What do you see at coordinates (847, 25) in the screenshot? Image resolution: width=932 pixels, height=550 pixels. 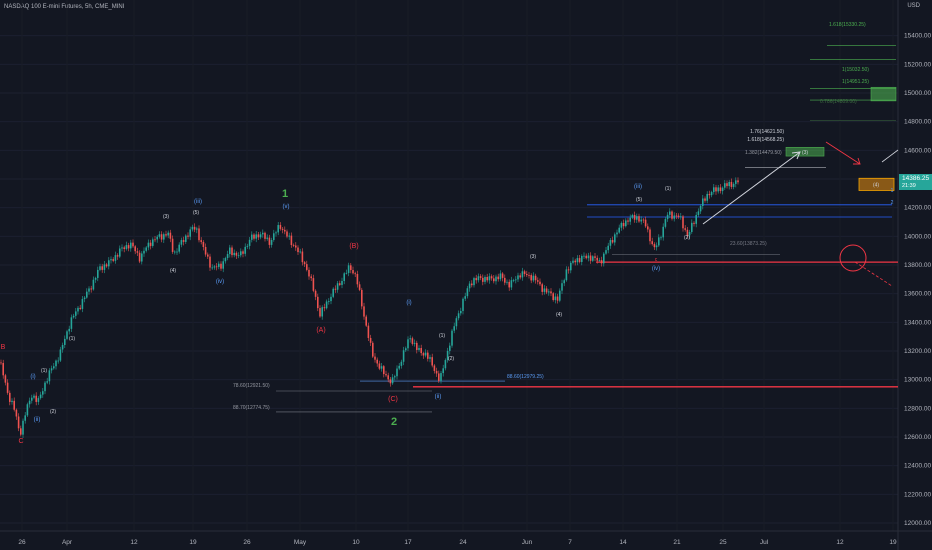 I see `fib-label-1618-top: 1.618(15330.25)` at bounding box center [847, 25].